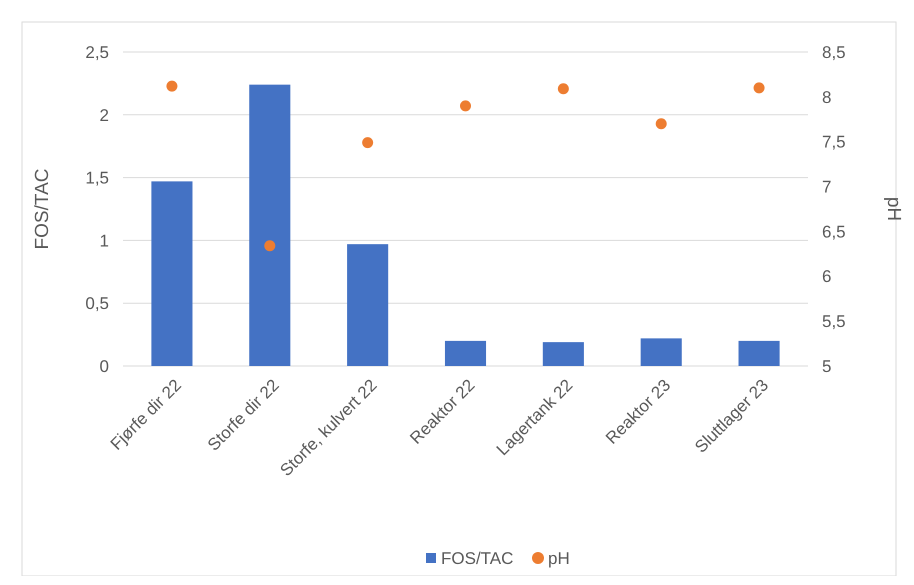 This screenshot has height=585, width=914. Describe the element at coordinates (827, 276) in the screenshot. I see `y2-tick-label: 6` at that location.